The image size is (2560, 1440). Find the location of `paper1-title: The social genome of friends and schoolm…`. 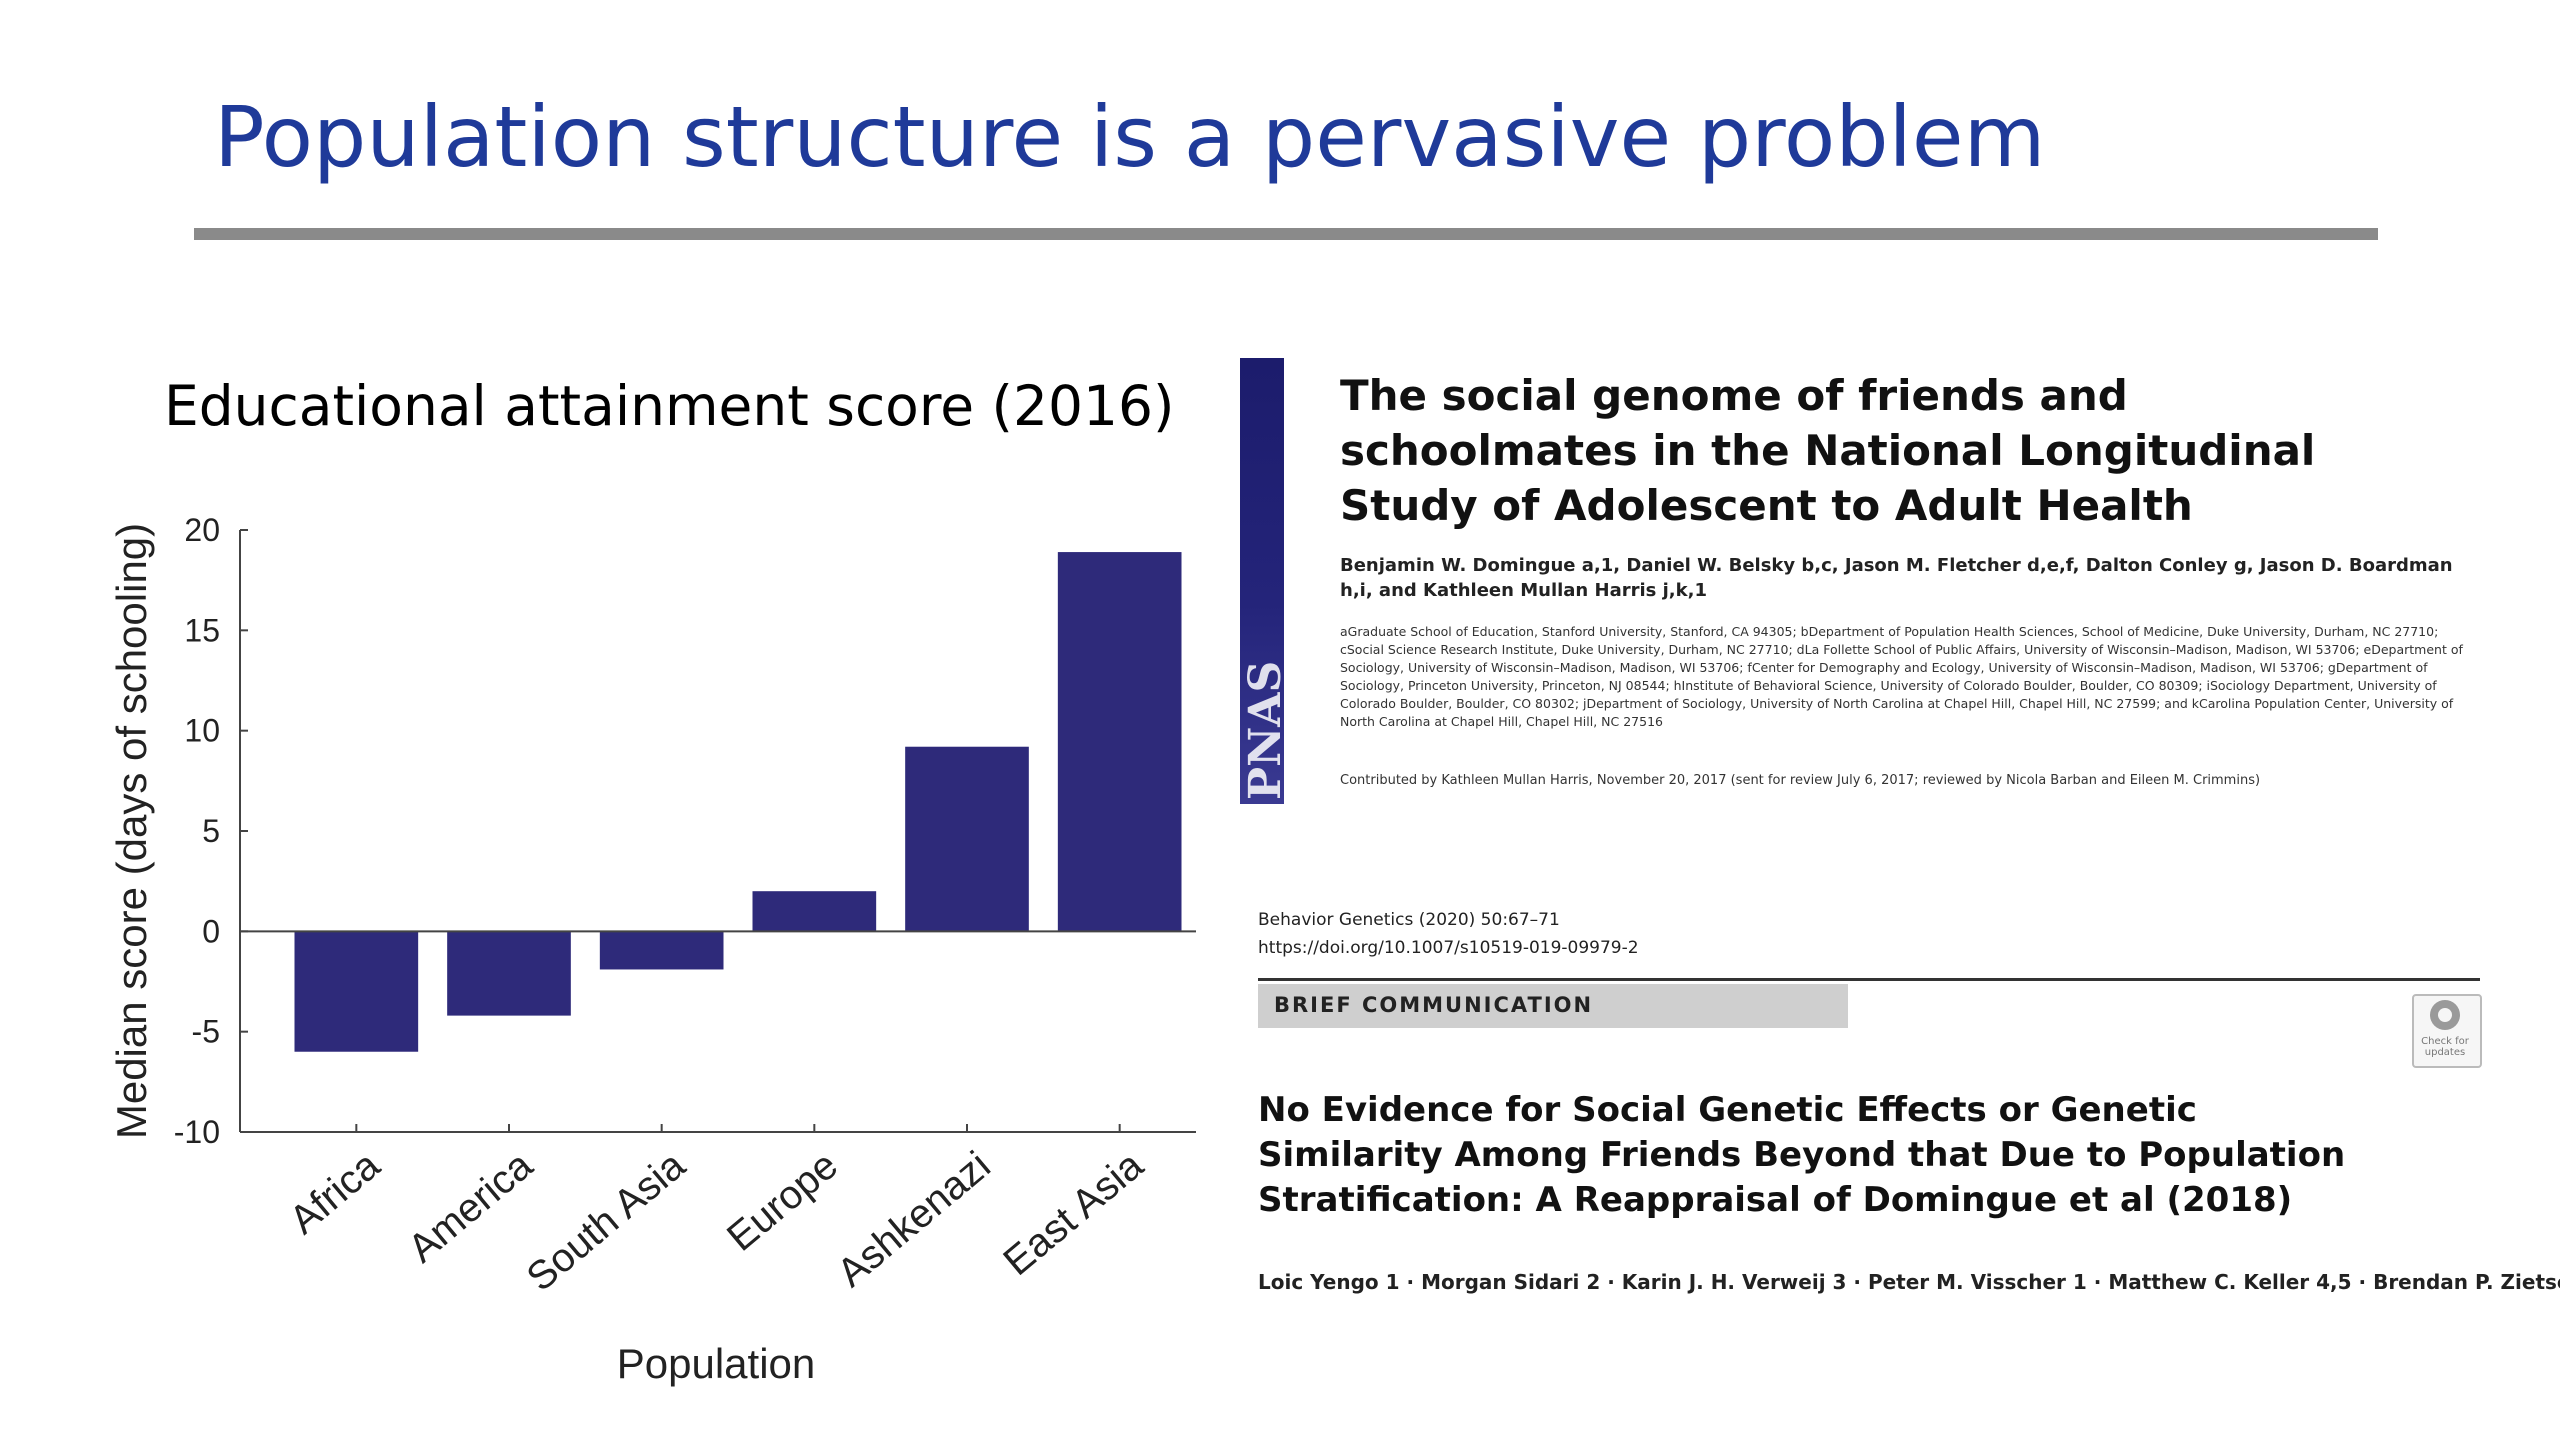

paper1-title: The social genome of friends and schoolm… is located at coordinates (1828, 450).